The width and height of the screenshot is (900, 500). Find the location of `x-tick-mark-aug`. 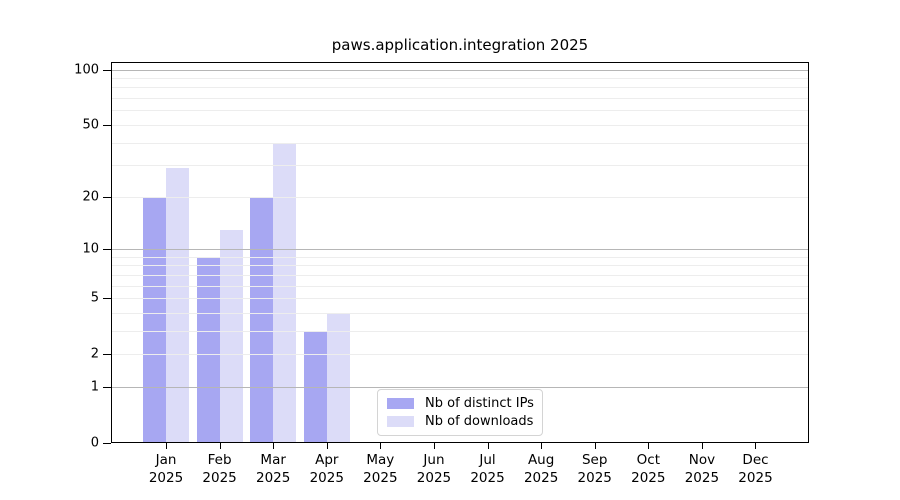

x-tick-mark-aug is located at coordinates (542, 446).